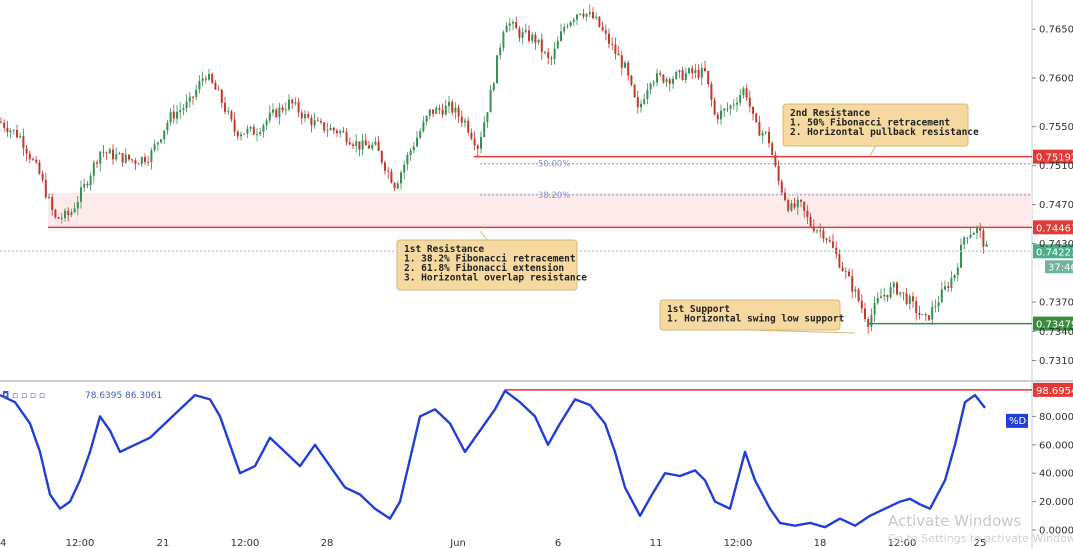 The image size is (1073, 548). Describe the element at coordinates (80, 543) in the screenshot. I see `time-axis-label: 12:00` at that location.